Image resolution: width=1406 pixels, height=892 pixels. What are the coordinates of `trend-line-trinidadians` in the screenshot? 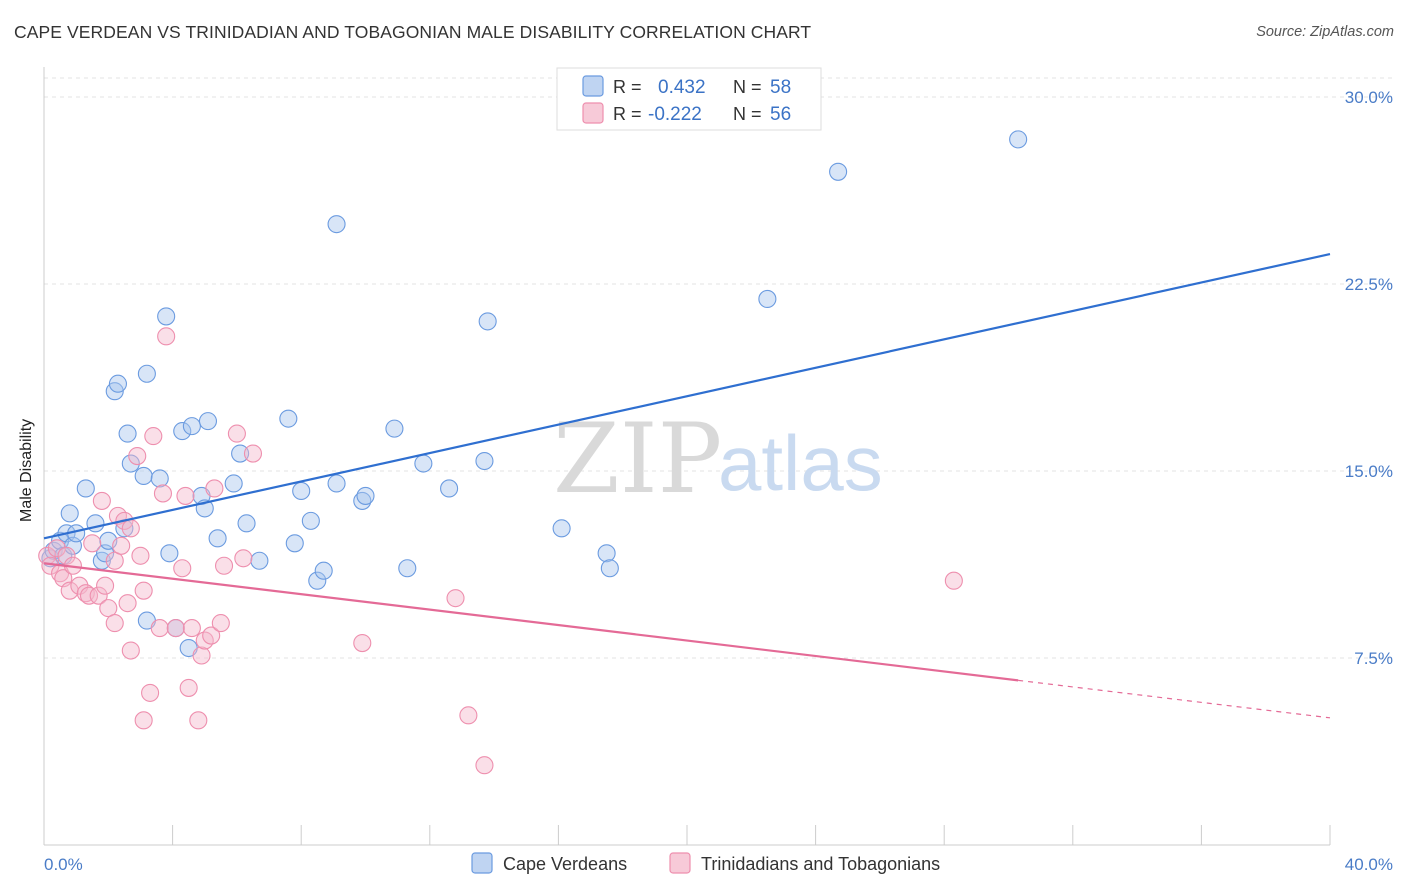 It's located at (531, 622).